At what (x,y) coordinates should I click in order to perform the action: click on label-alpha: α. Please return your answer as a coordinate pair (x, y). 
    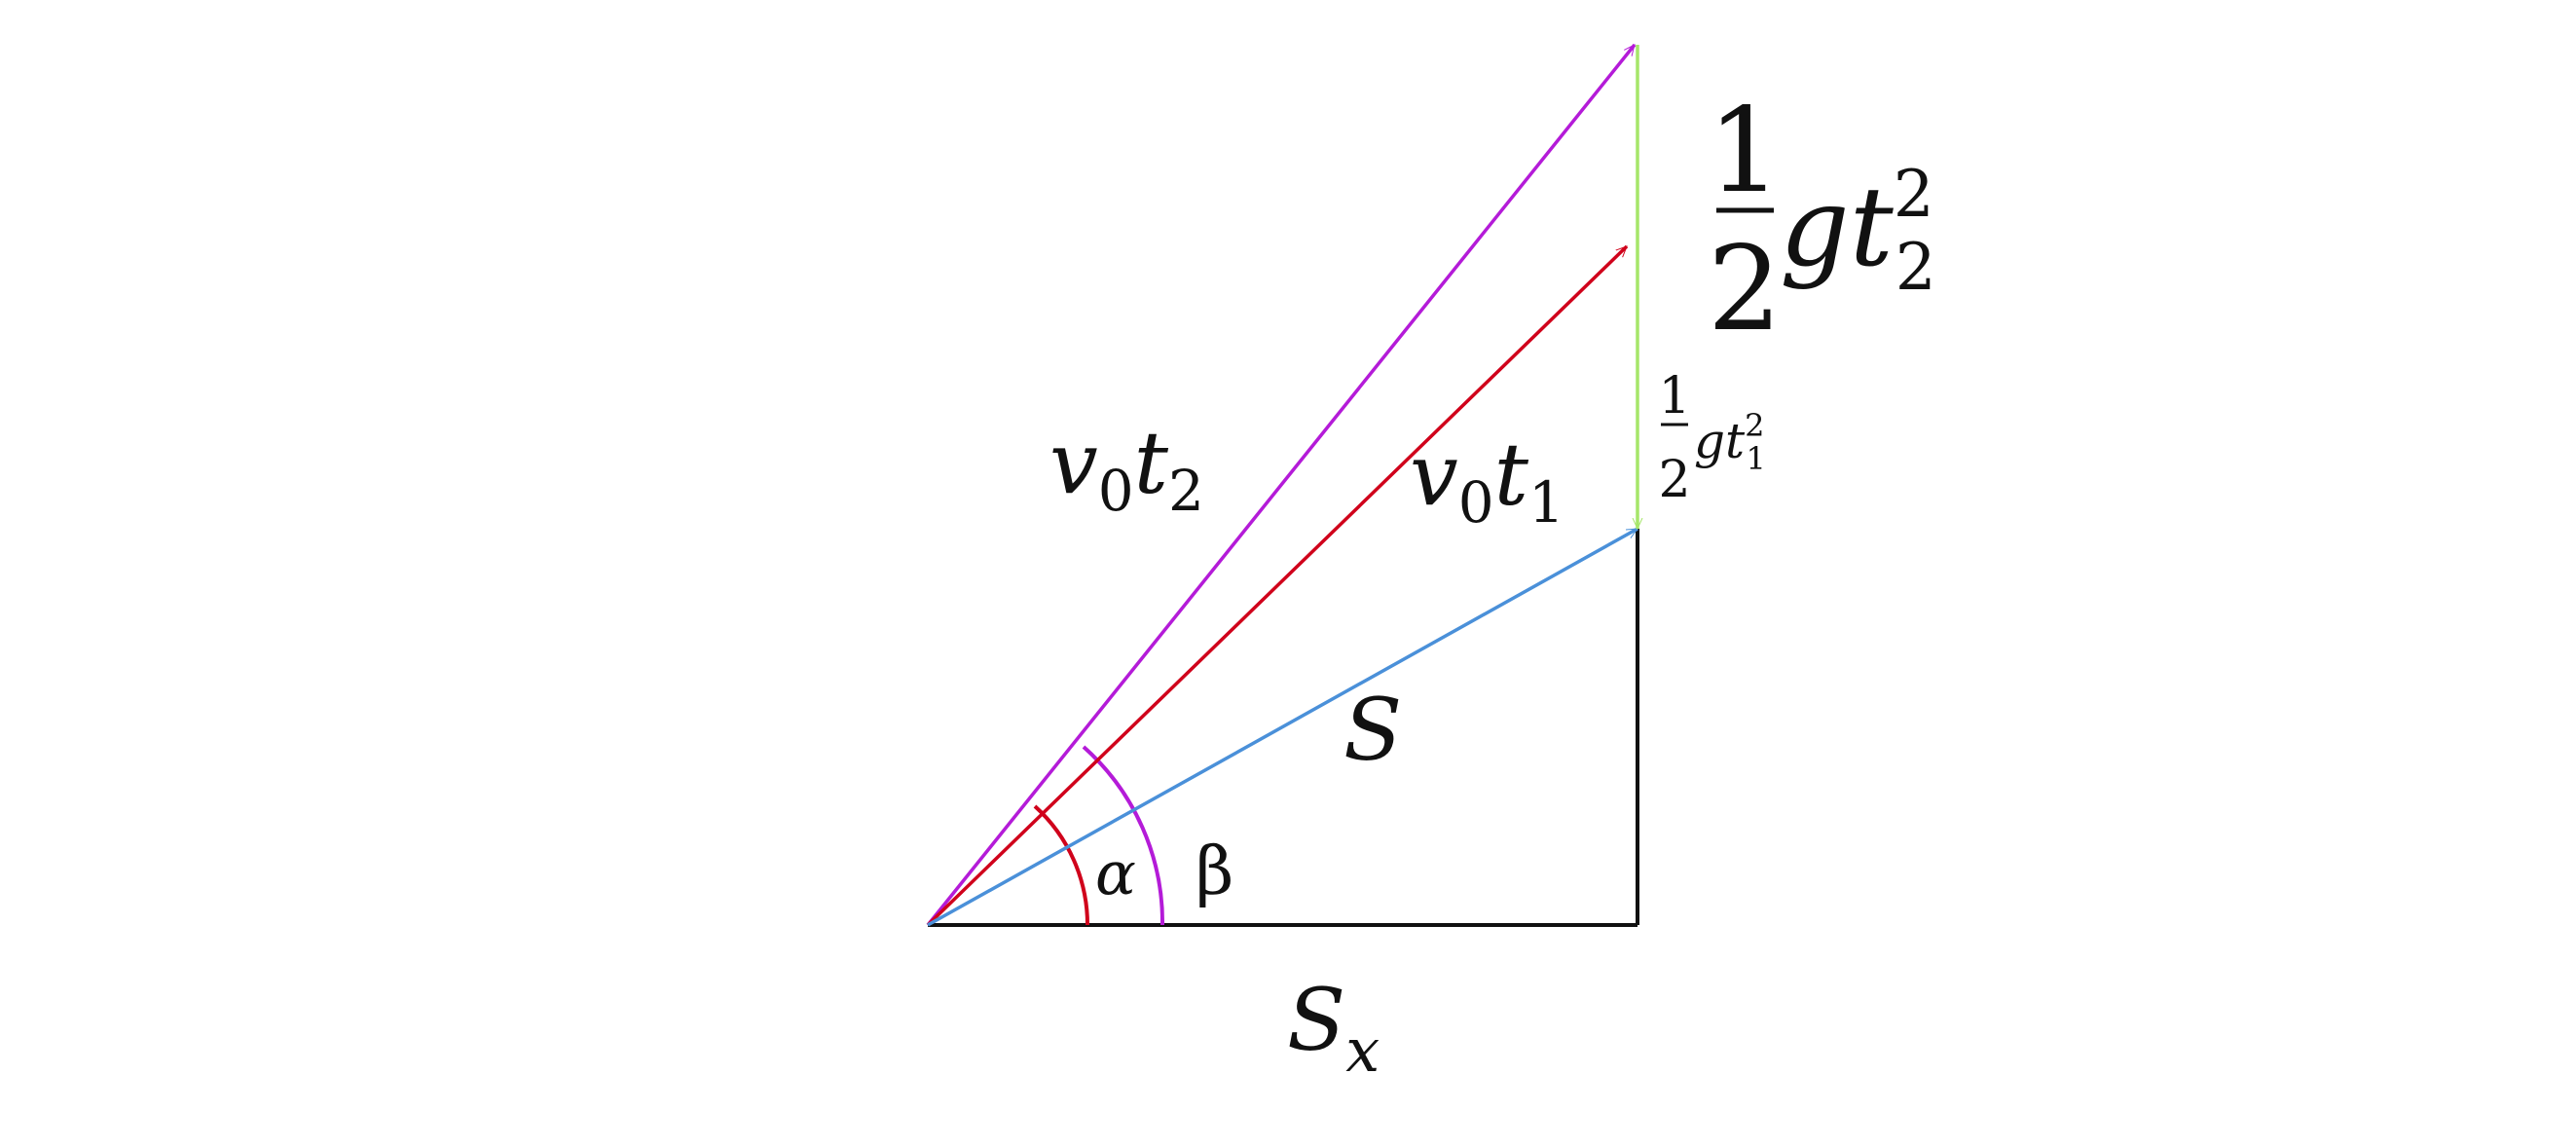
    Looking at the image, I should click on (1115, 873).